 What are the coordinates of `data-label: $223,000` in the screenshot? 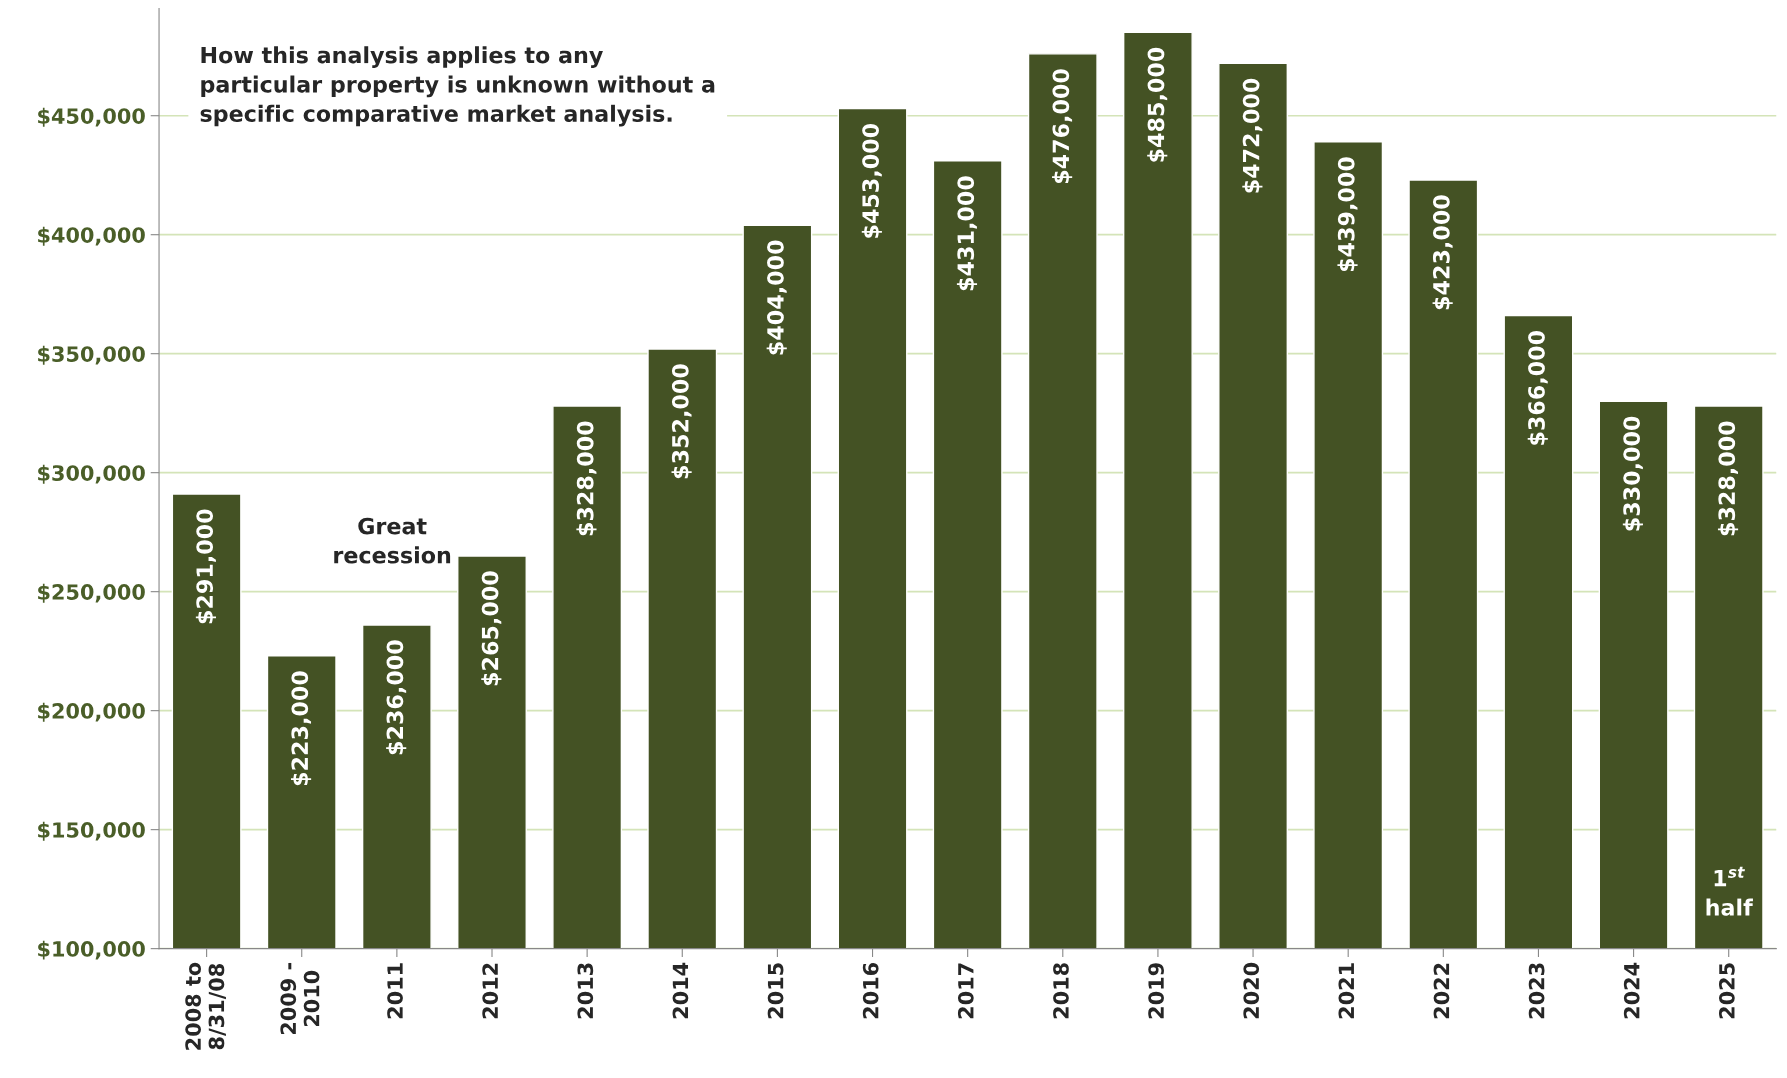 It's located at (301, 728).